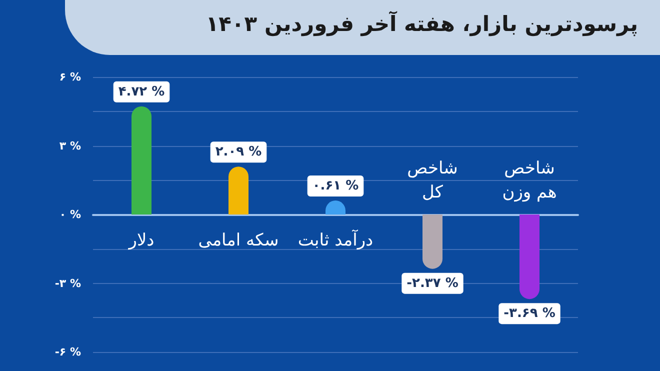  I want to click on y-tick-label: ۶ %, so click(70, 77).